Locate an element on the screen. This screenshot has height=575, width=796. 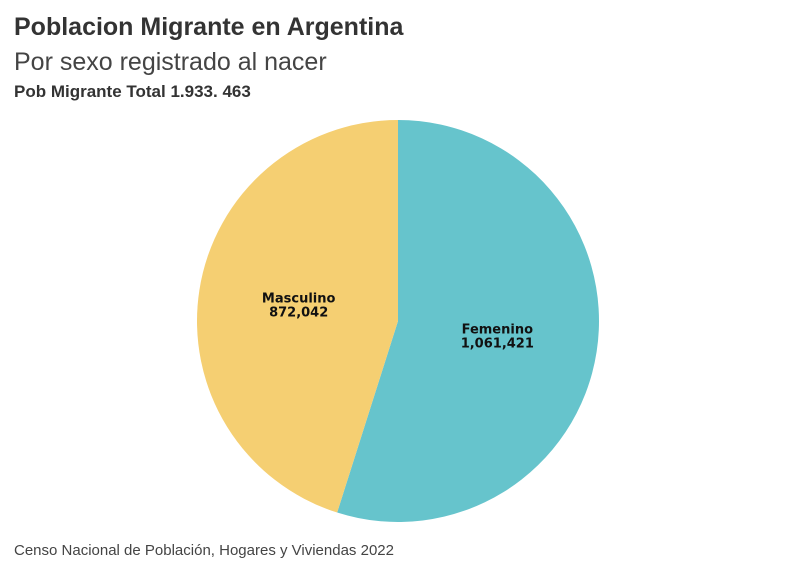
slice-value-masculino: 872,042 is located at coordinates (298, 313).